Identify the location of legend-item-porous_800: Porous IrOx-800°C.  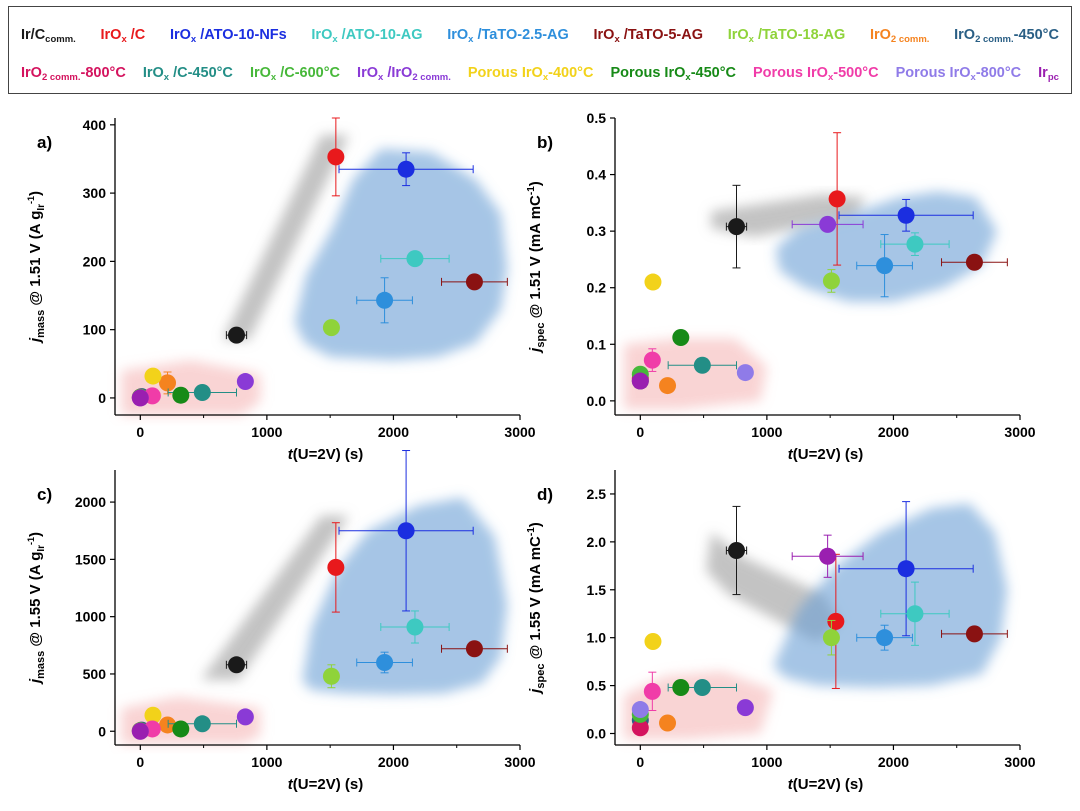
(958, 74).